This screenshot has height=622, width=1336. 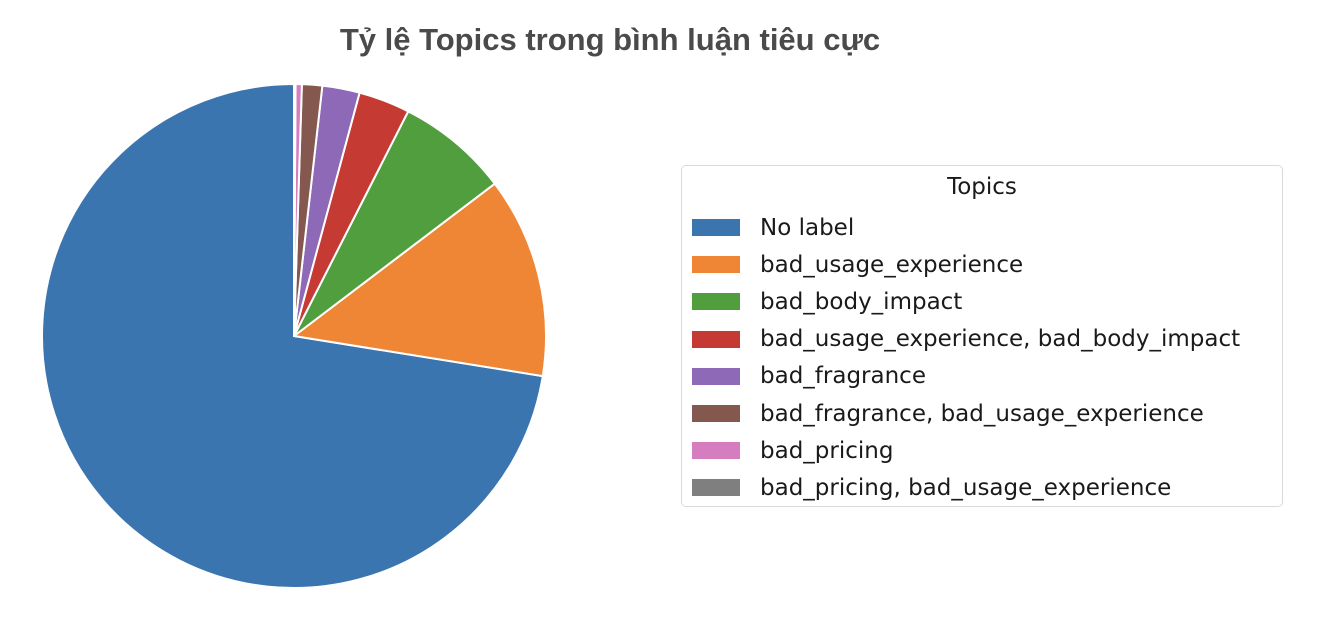 I want to click on legend-item: bad_usage_experience, so click(x=966, y=264).